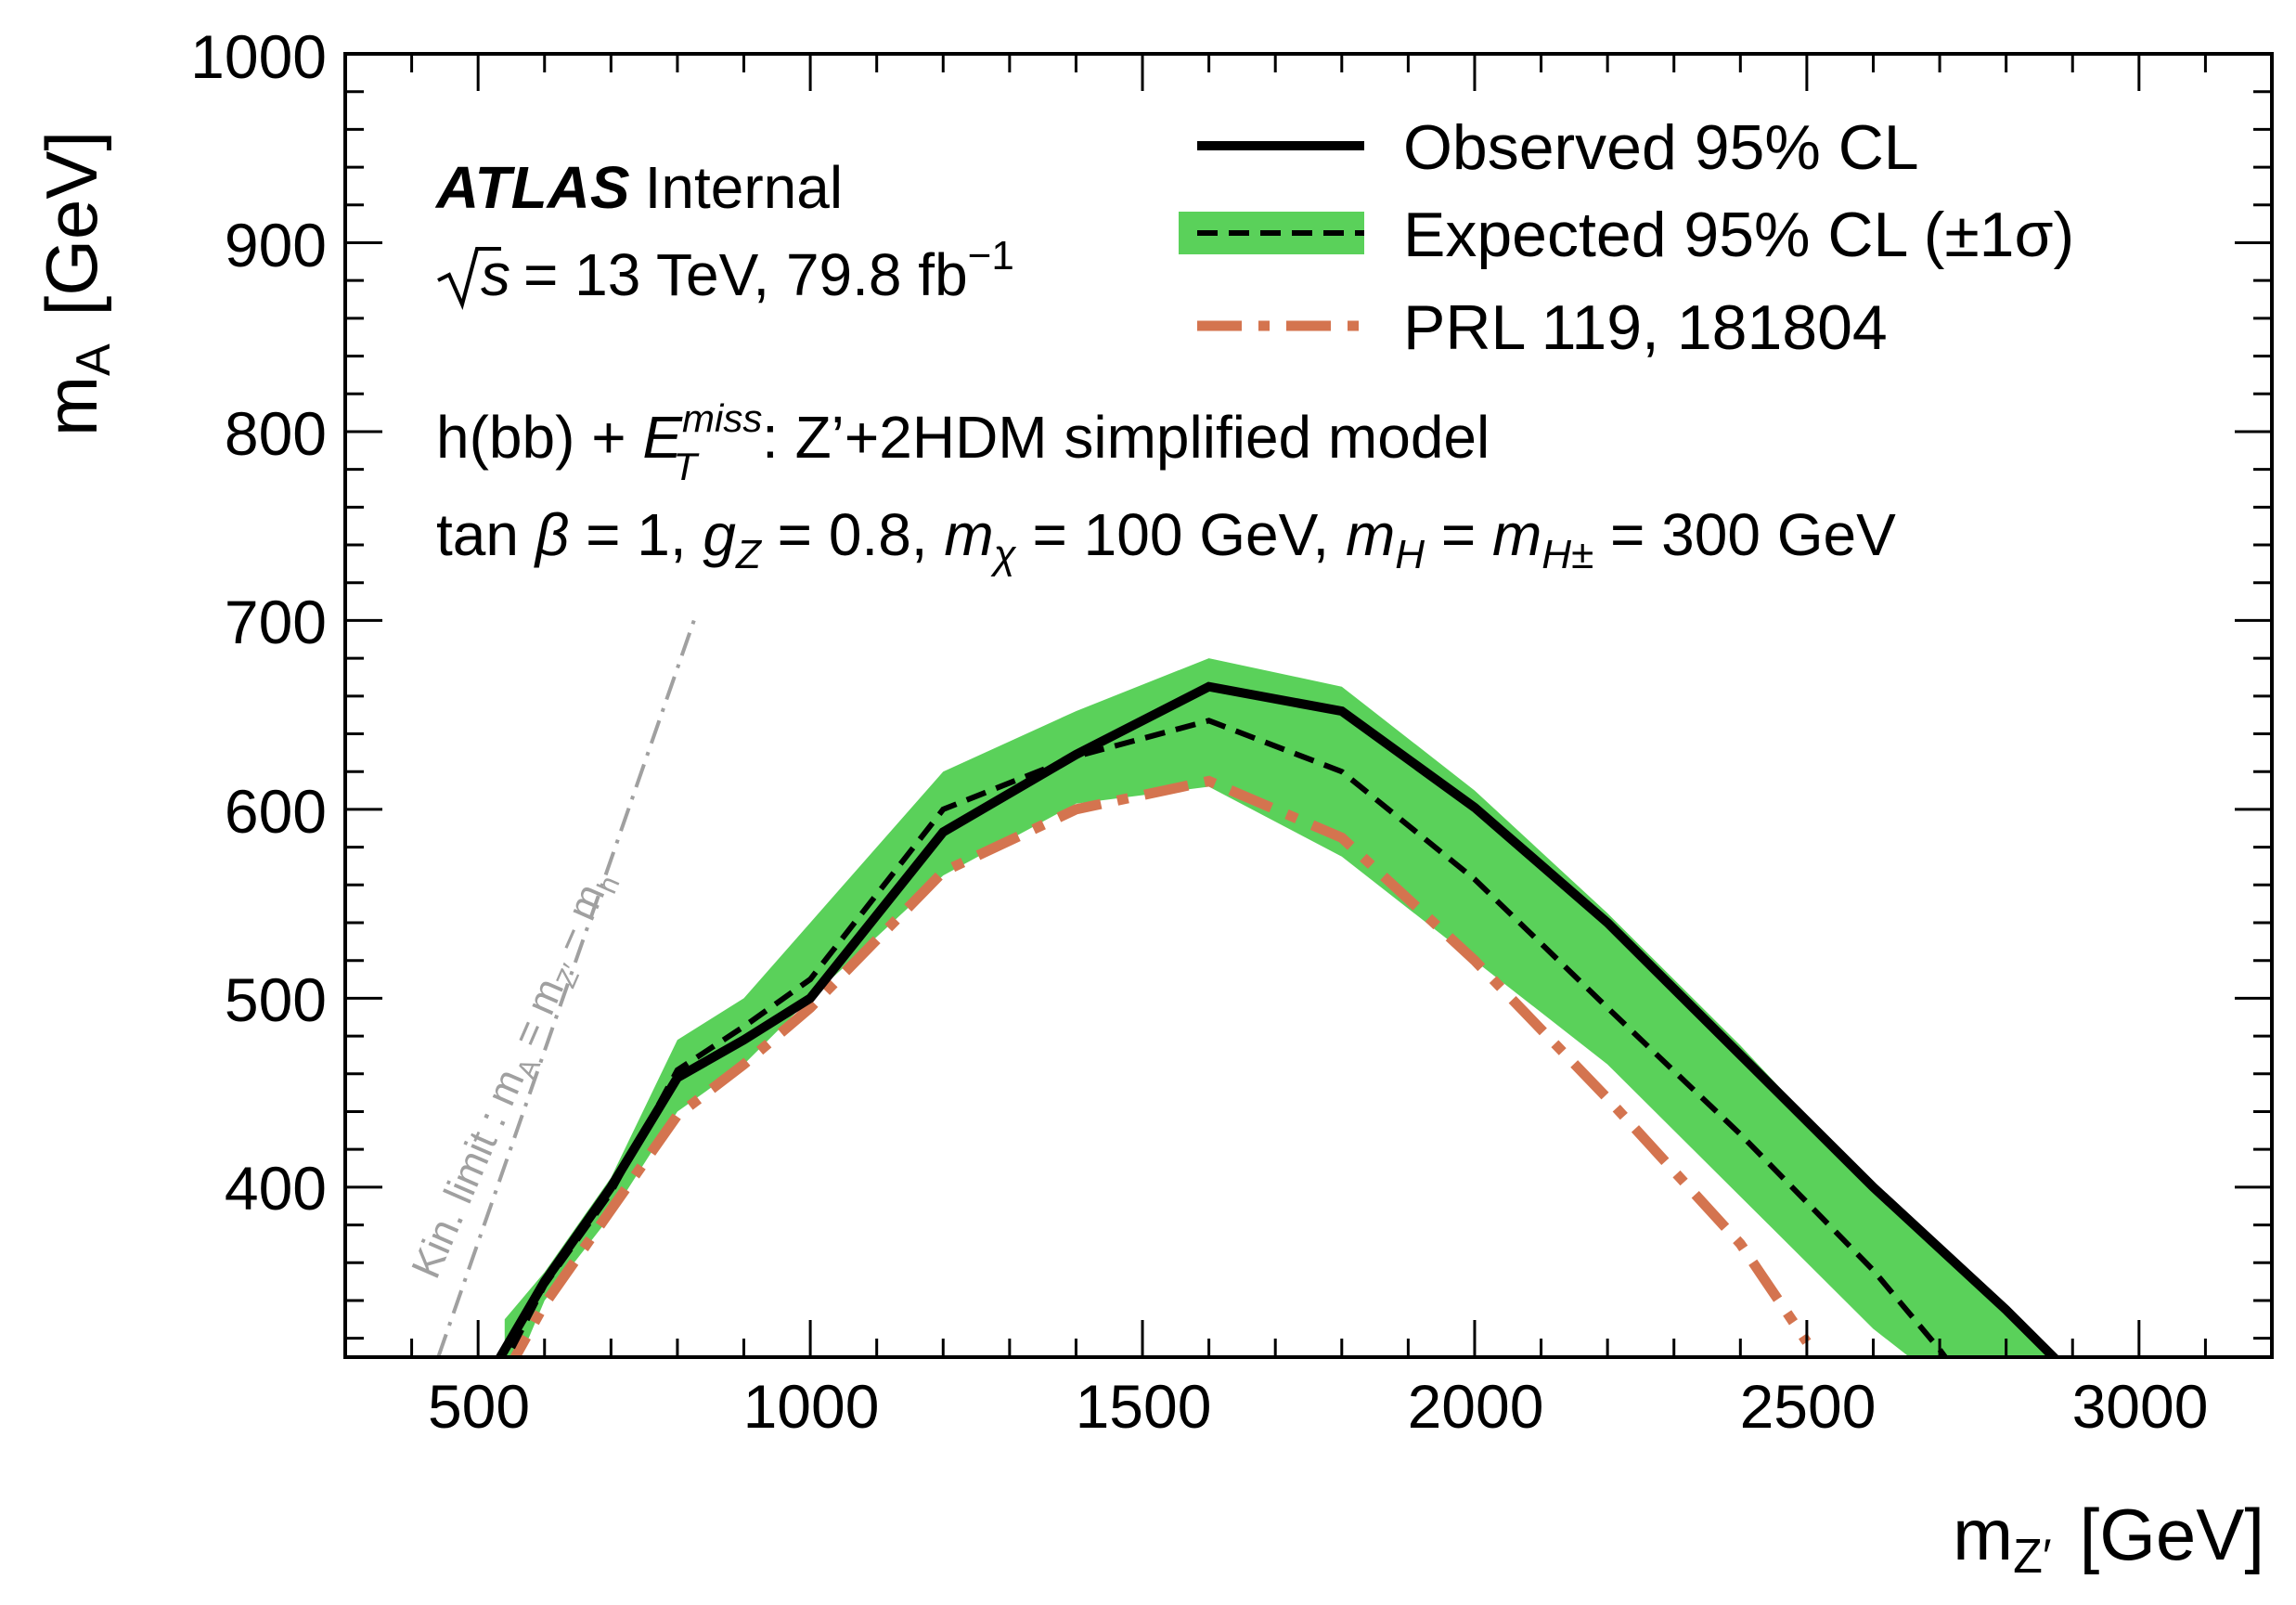 Image resolution: width=2296 pixels, height=1605 pixels. Describe the element at coordinates (276, 1188) in the screenshot. I see `y-tick-label: 400` at that location.